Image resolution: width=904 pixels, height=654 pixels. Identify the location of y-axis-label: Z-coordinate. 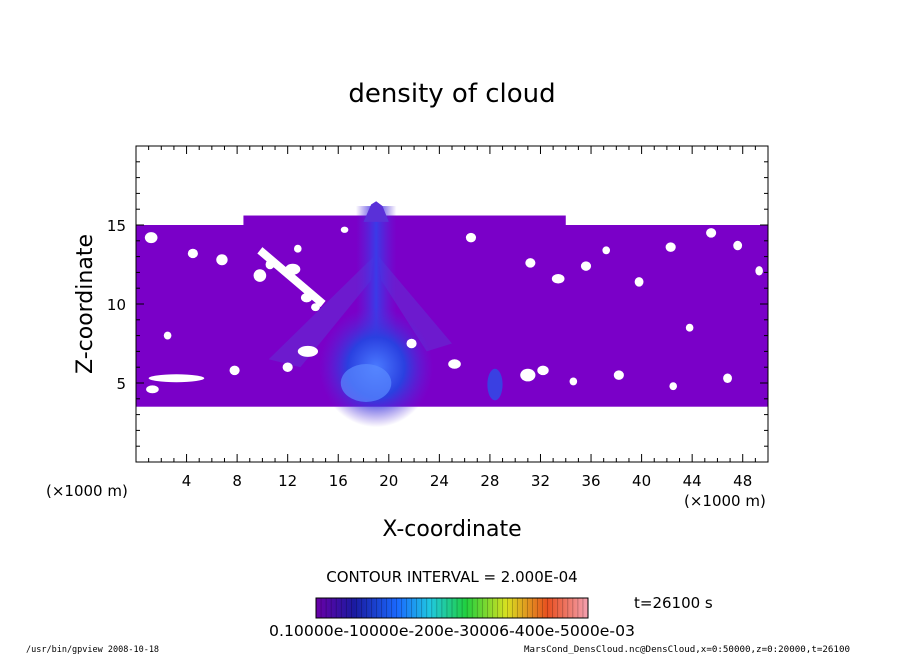
(85, 304).